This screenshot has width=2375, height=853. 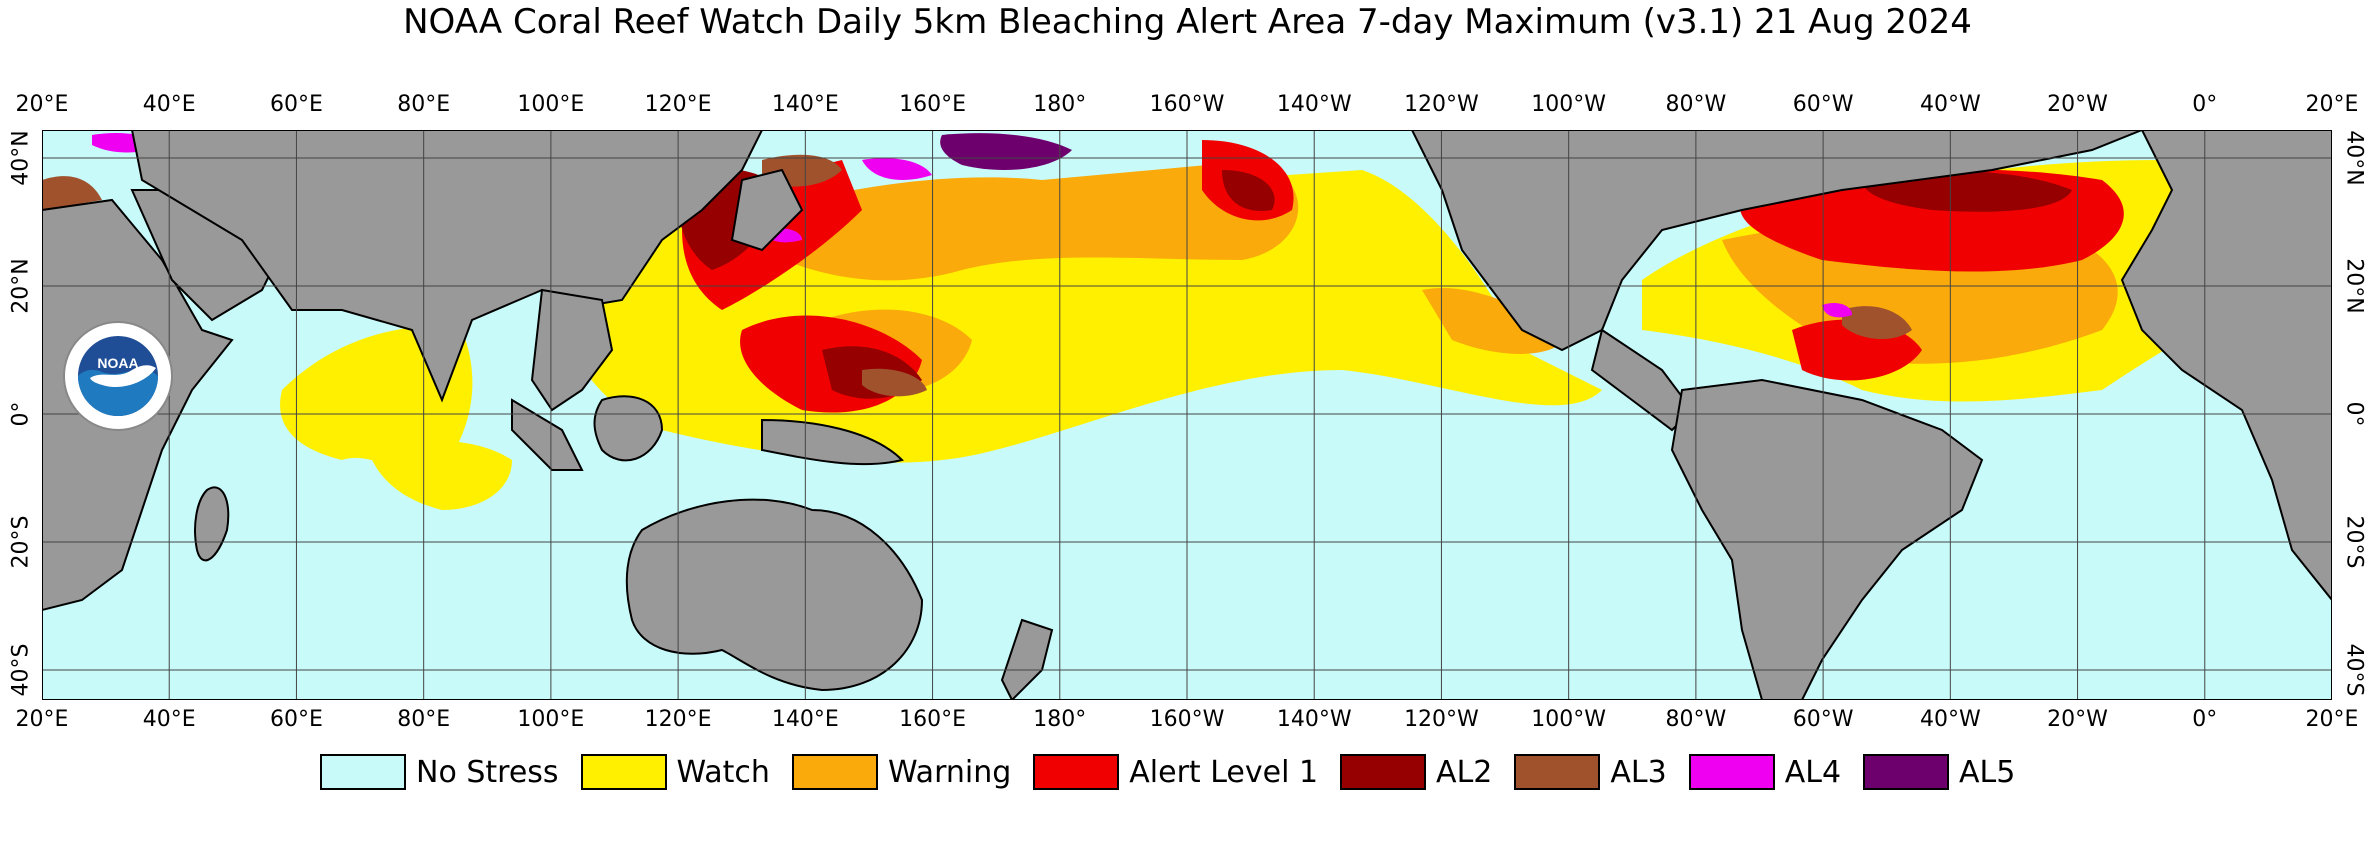 What do you see at coordinates (723, 772) in the screenshot?
I see `legend-label: Watch` at bounding box center [723, 772].